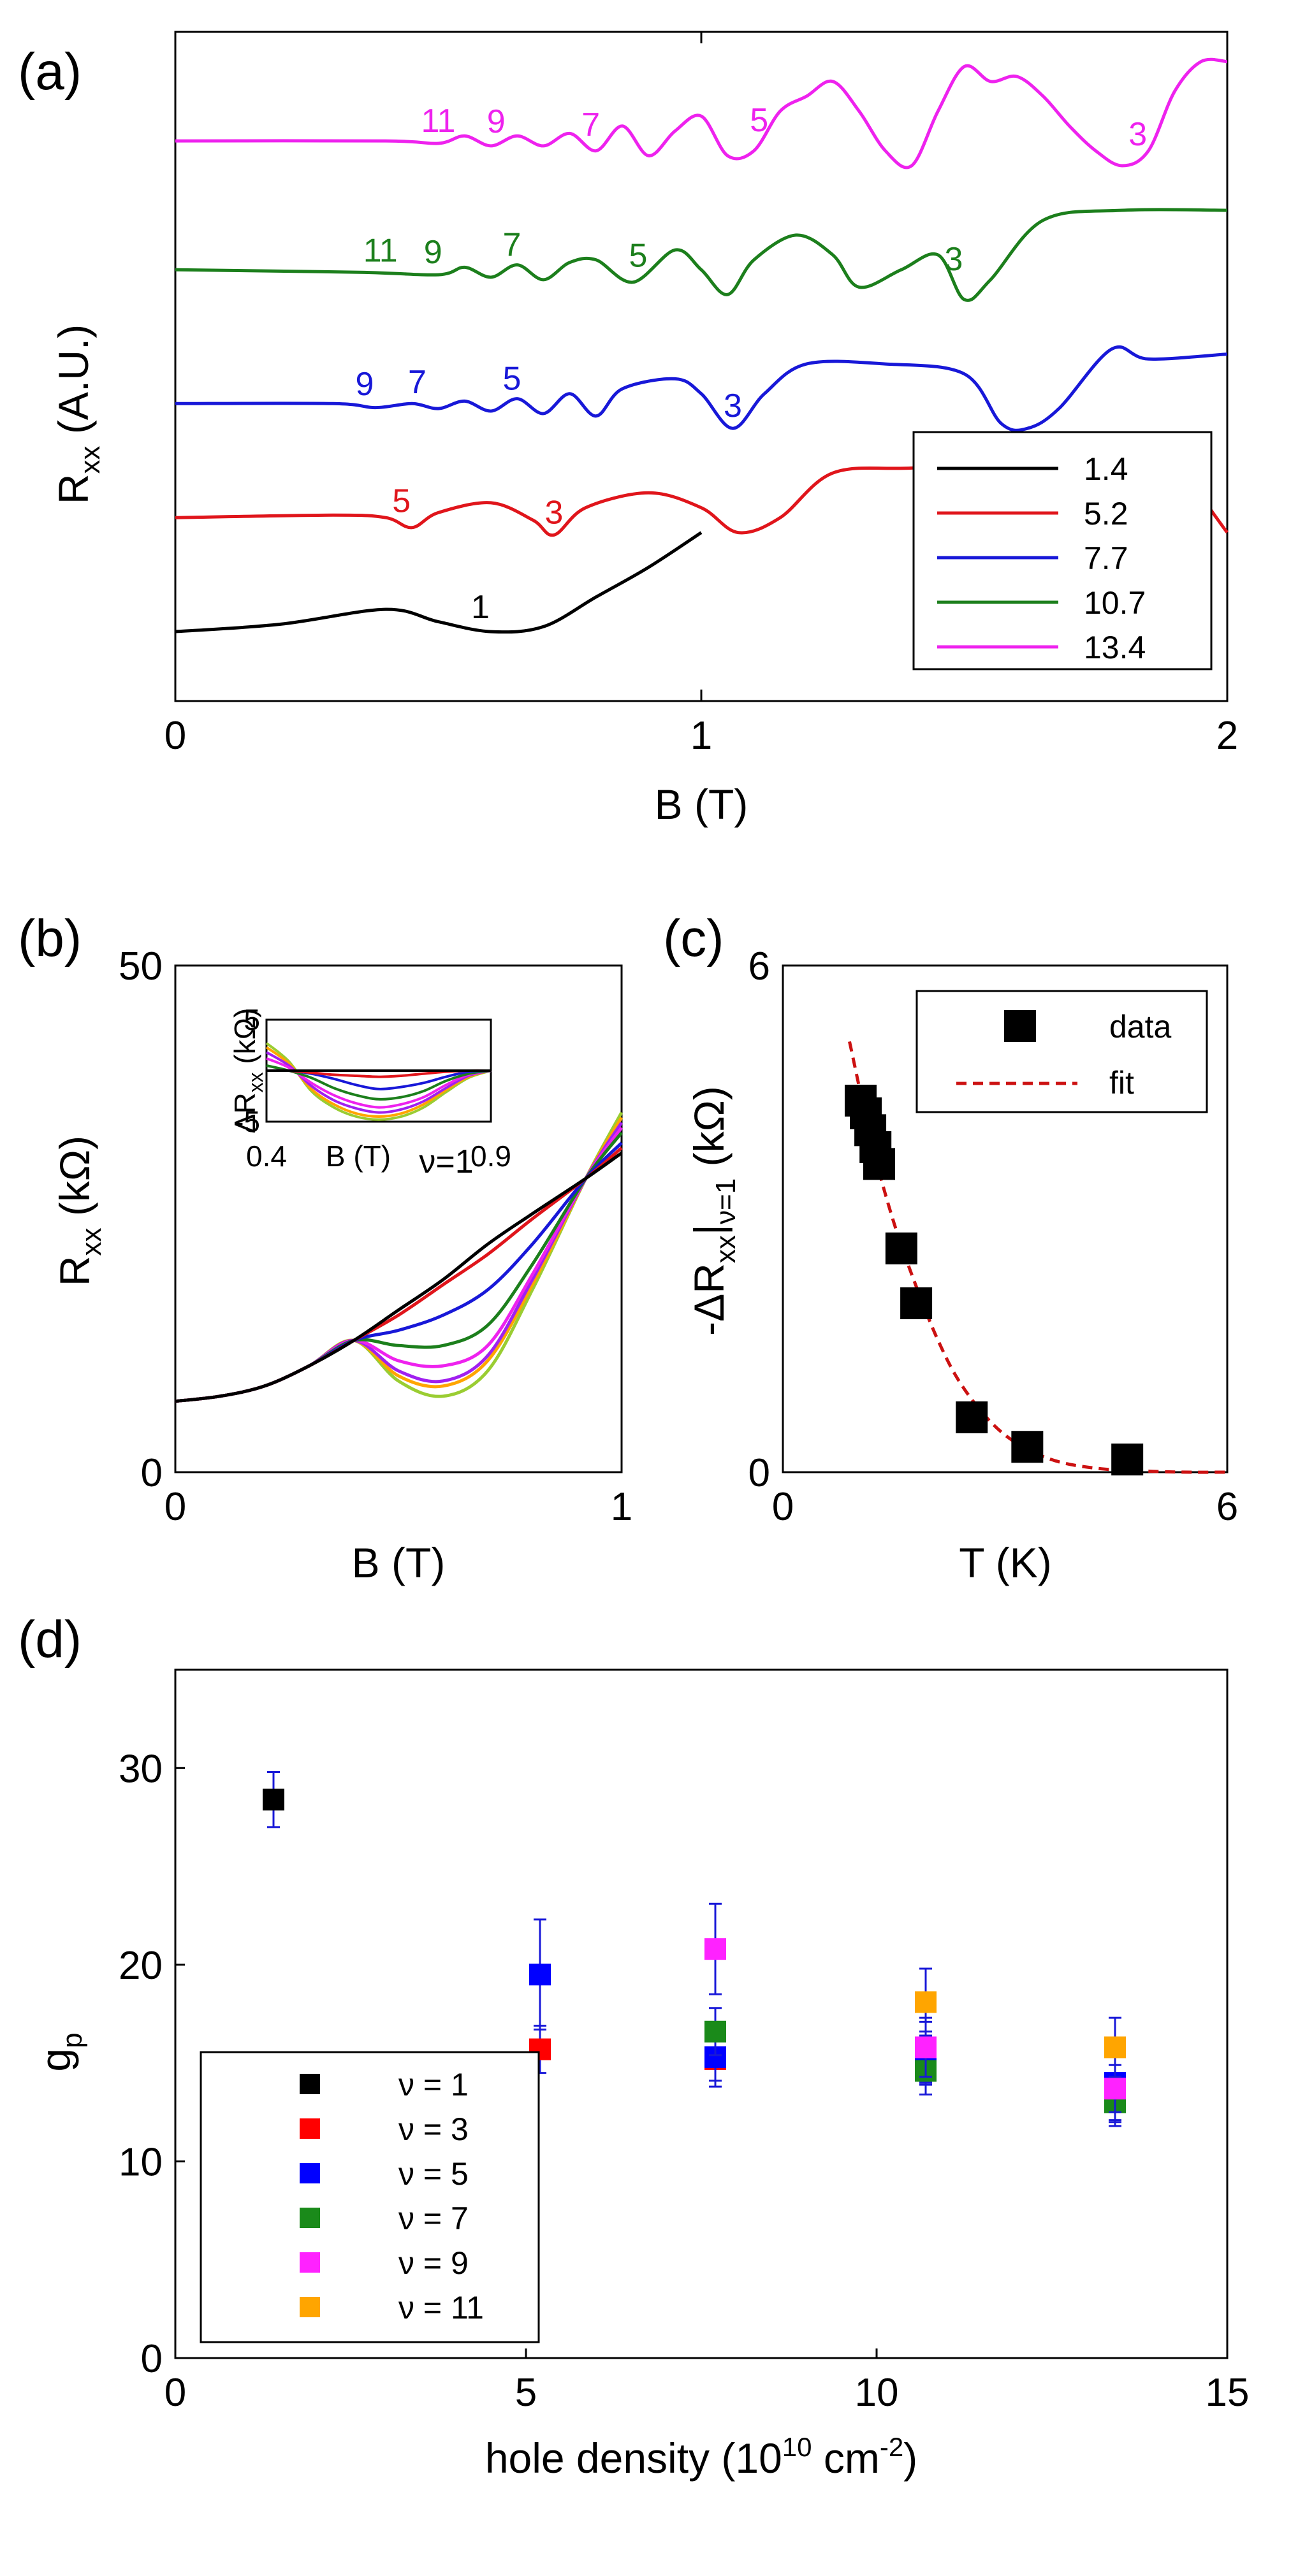 This screenshot has height=2576, width=1291. What do you see at coordinates (910, 2458) in the screenshot?
I see `panel-d-xlabel-end: )` at bounding box center [910, 2458].